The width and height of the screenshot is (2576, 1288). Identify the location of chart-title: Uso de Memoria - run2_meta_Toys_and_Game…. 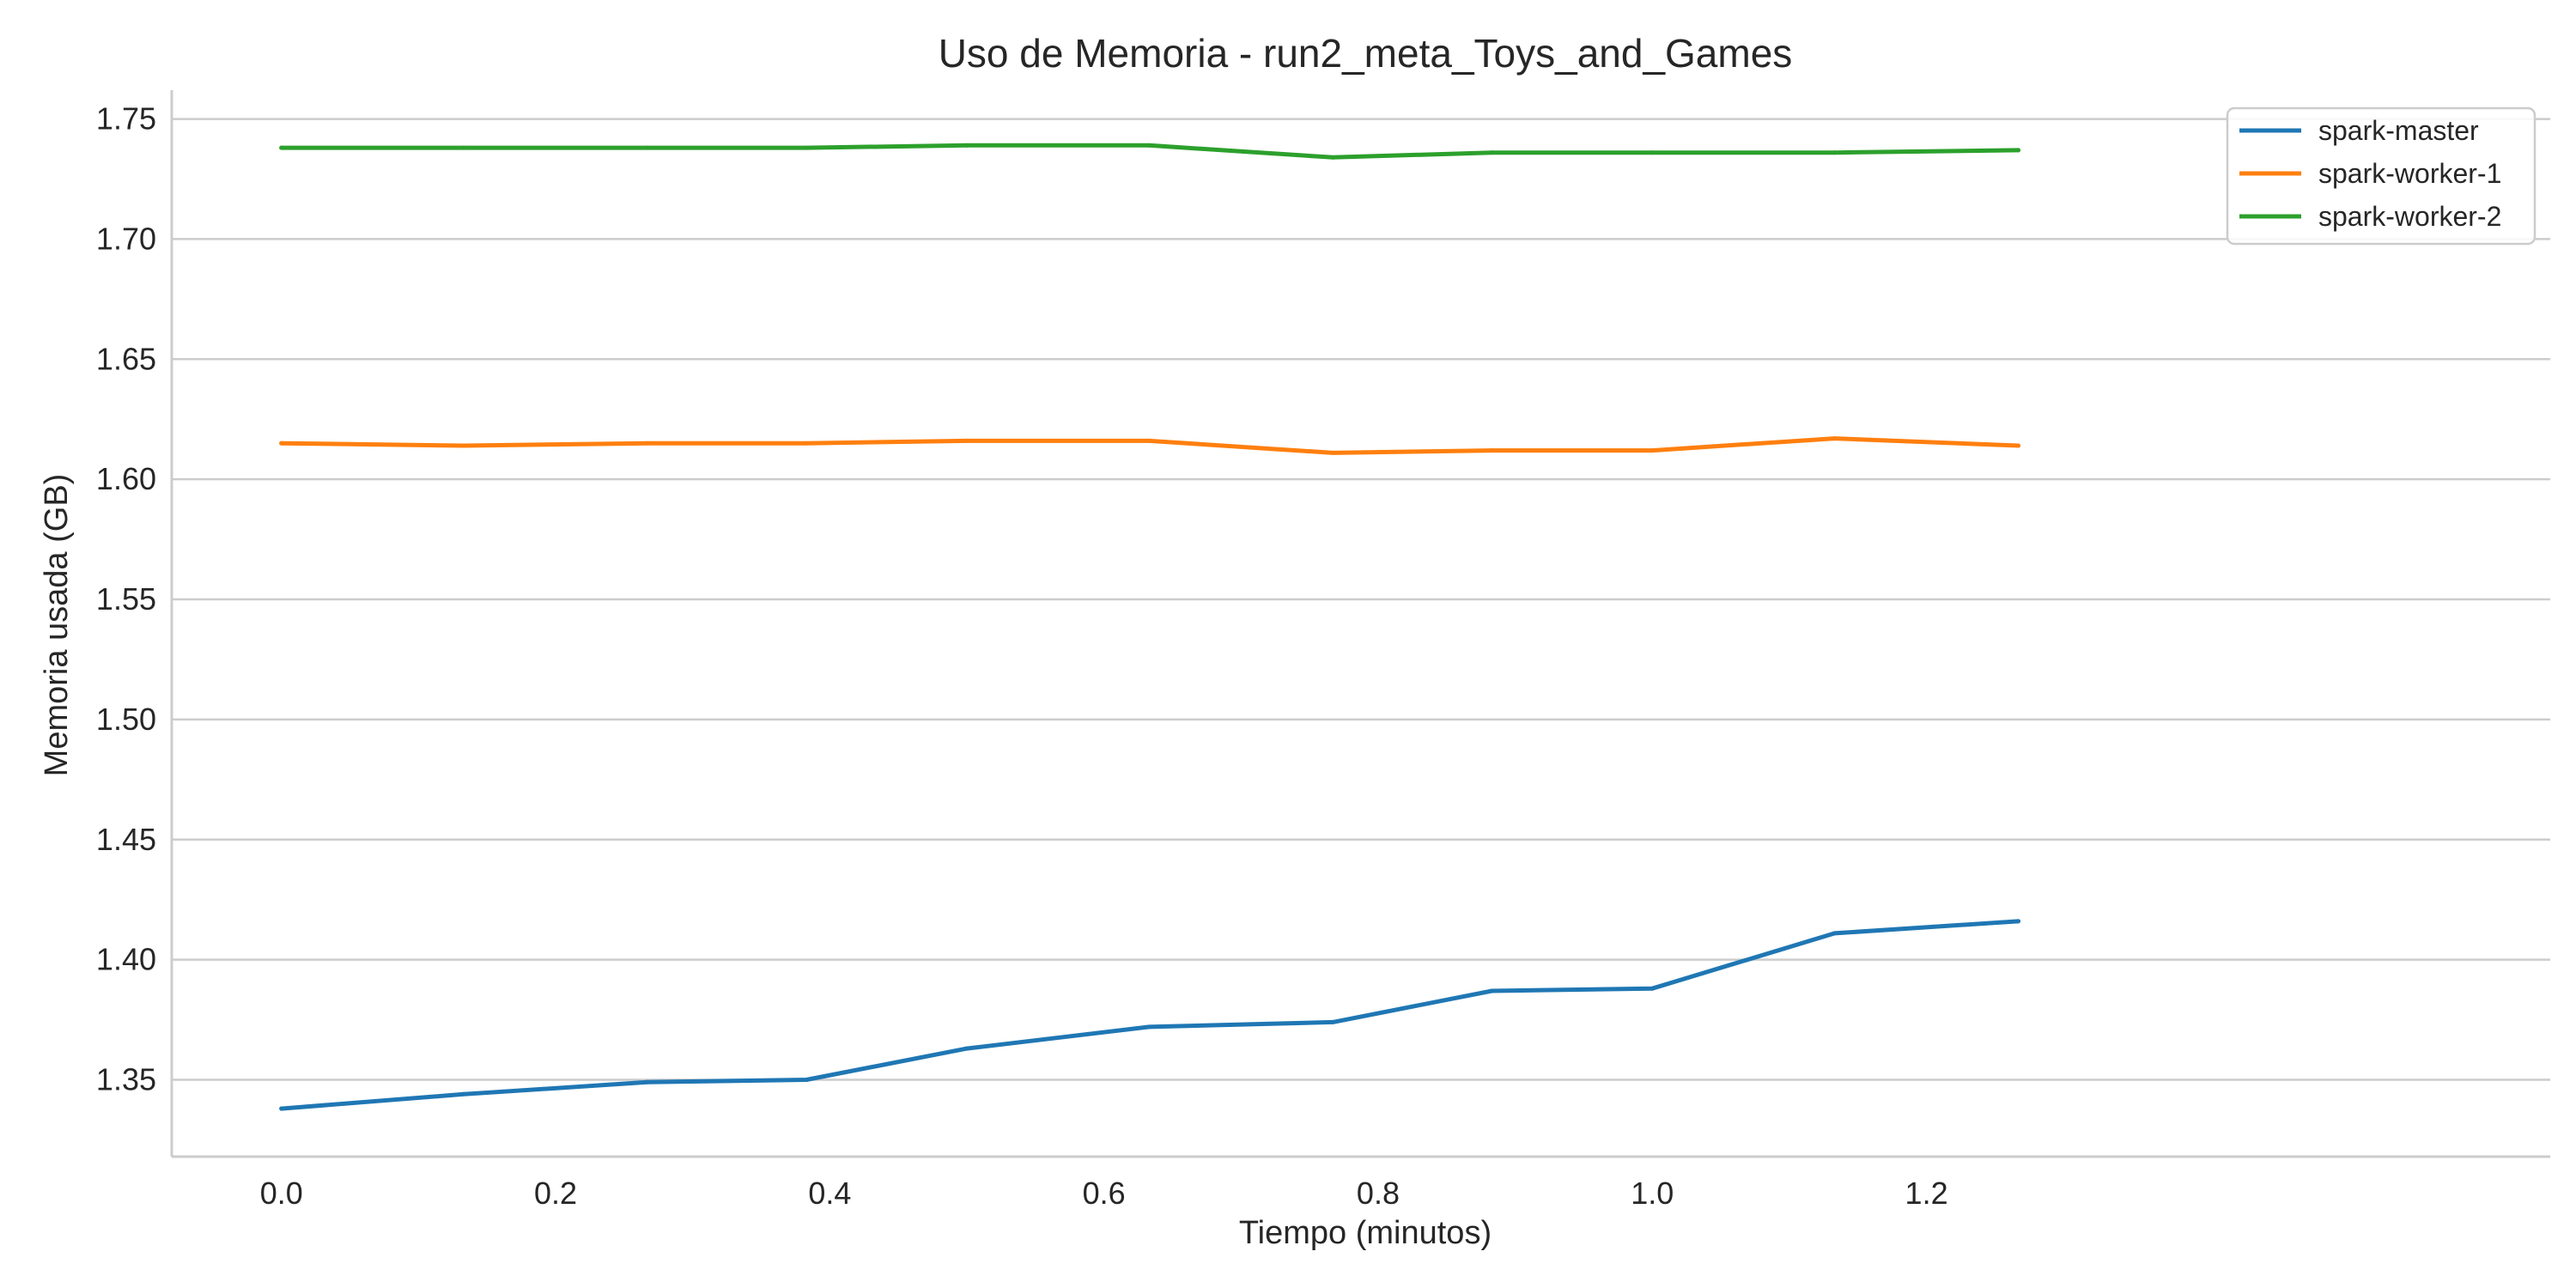
(1366, 53).